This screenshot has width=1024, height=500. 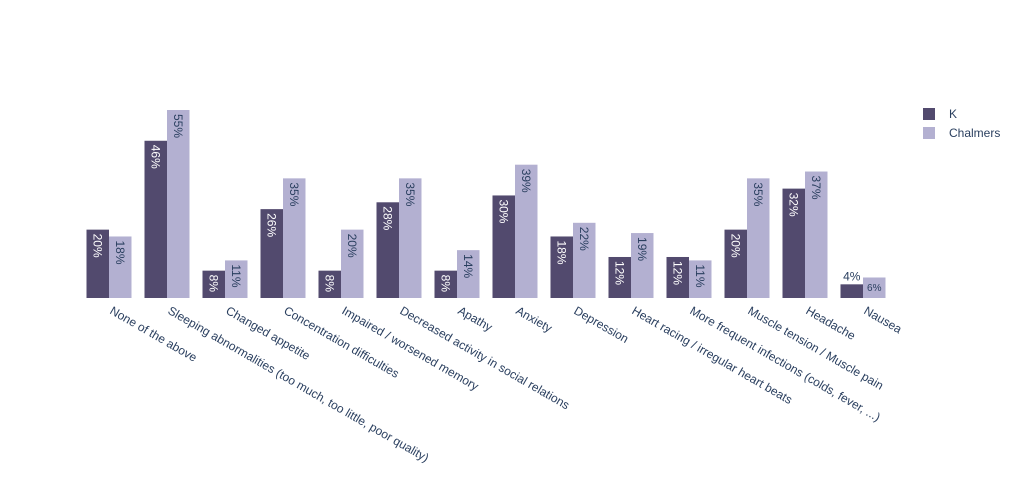 I want to click on legend-label-chalmers: Chalmers, so click(x=974, y=133).